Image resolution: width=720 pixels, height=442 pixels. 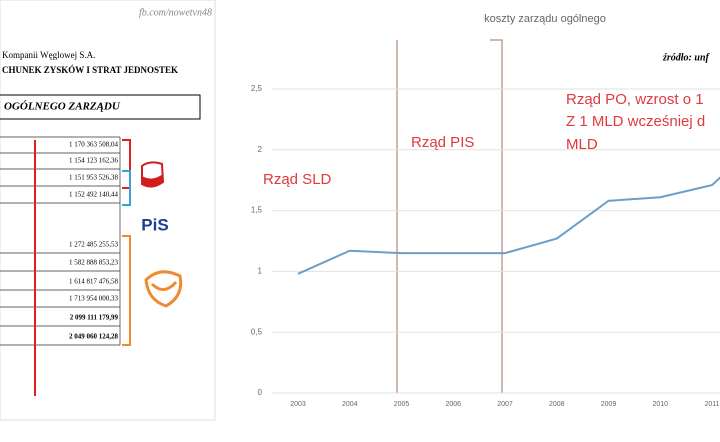 What do you see at coordinates (257, 331) in the screenshot?
I see `y-tick-label: 0,5` at bounding box center [257, 331].